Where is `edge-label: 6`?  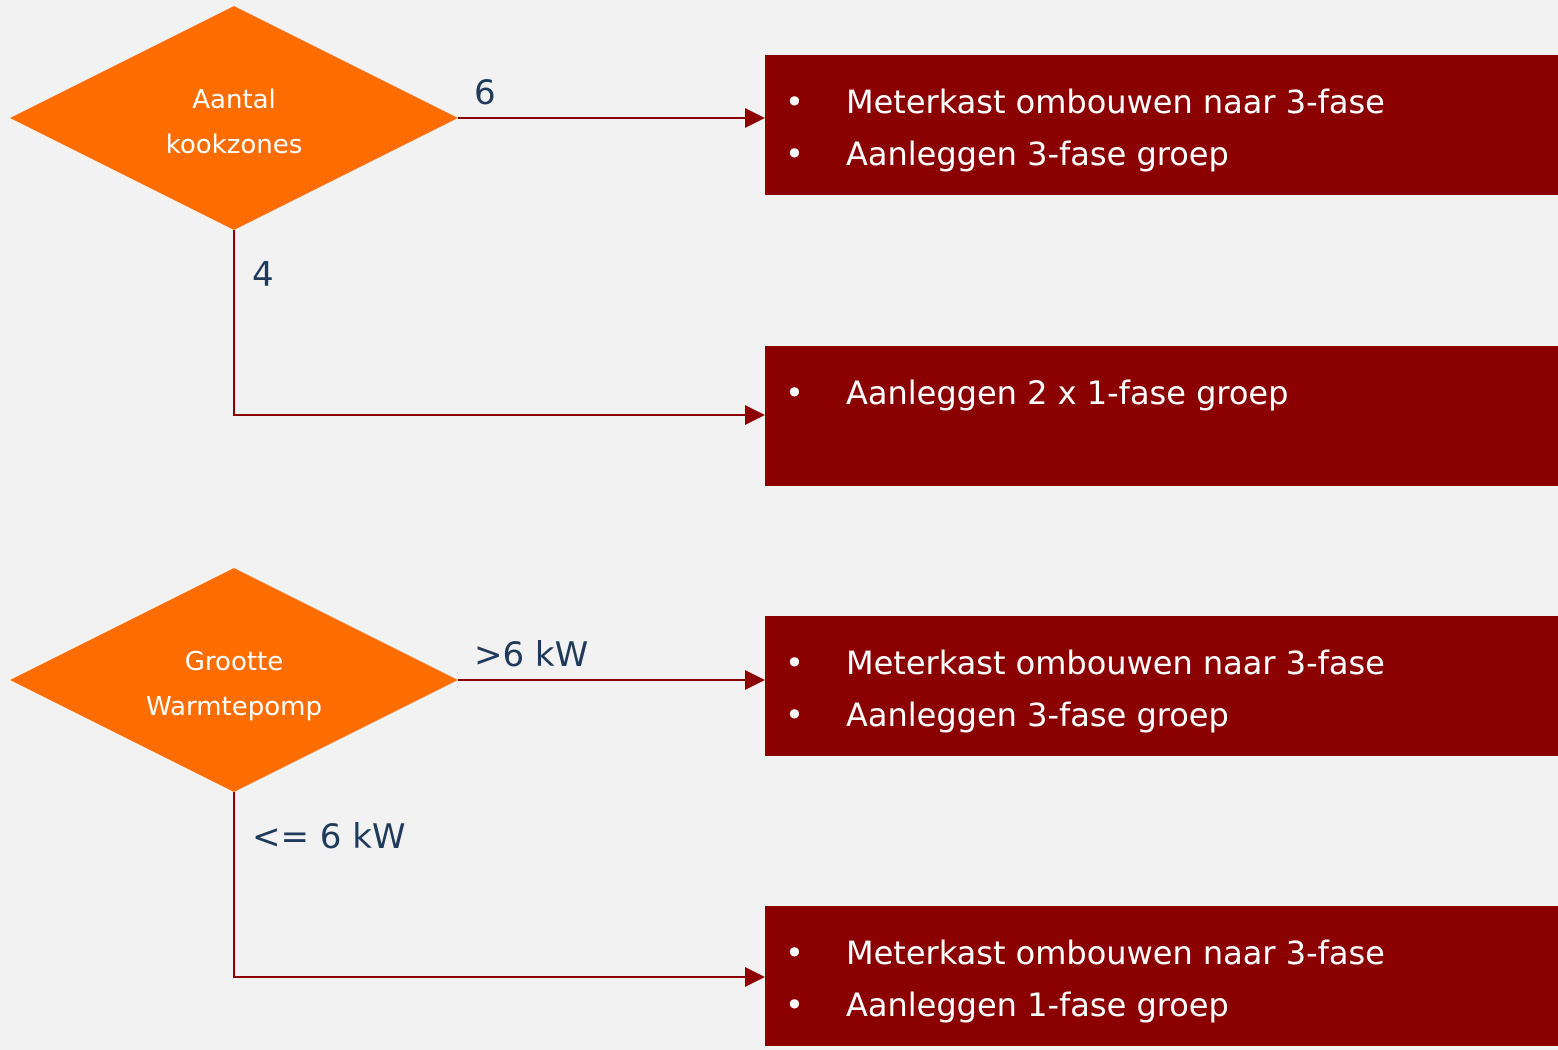 edge-label: 6 is located at coordinates (485, 93).